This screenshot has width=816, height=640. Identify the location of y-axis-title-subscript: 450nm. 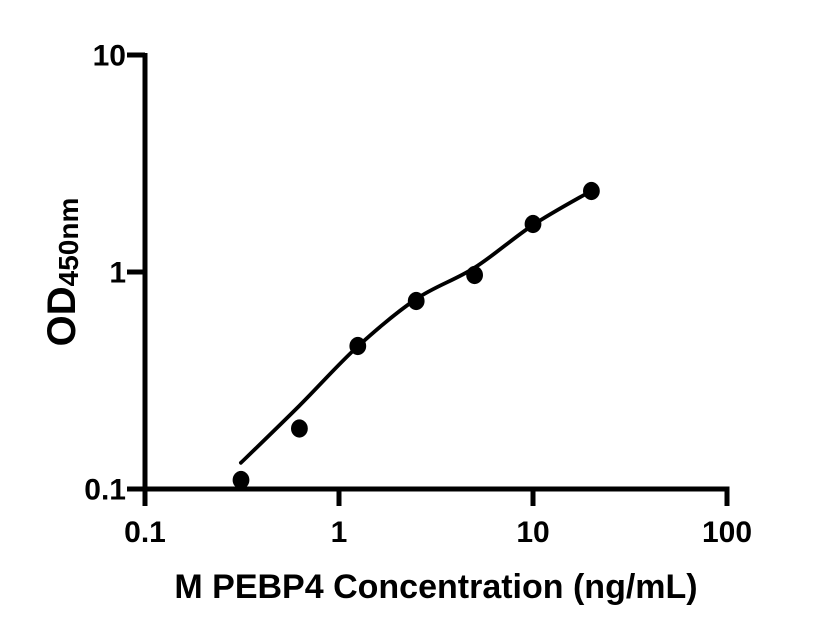
(68, 242).